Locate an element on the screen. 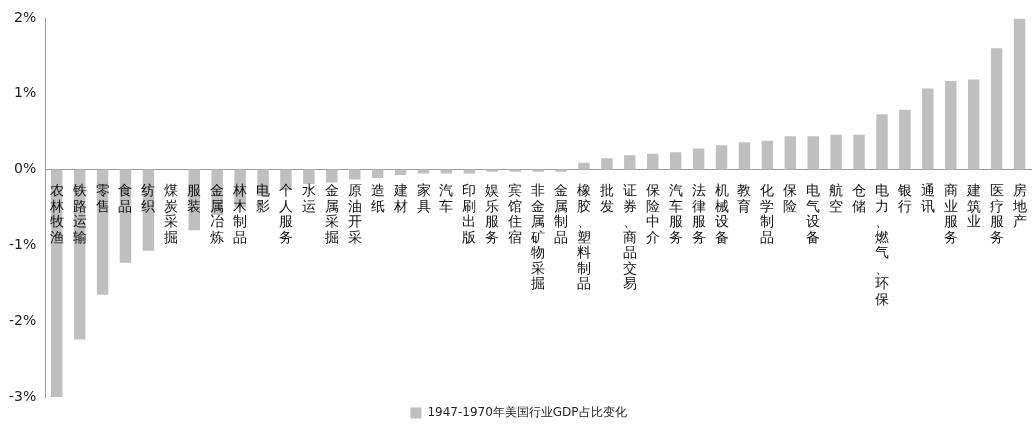 This screenshot has width=1035, height=429. x-tick-label: 零售 is located at coordinates (102, 198).